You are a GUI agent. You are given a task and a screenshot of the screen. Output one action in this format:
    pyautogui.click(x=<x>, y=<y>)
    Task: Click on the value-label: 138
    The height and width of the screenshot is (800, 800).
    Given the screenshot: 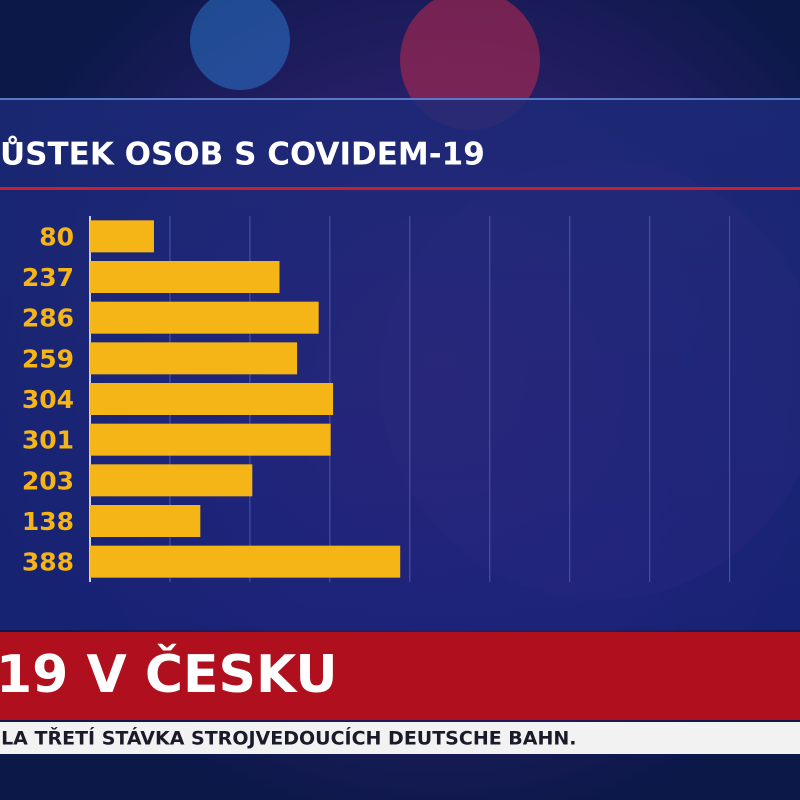 What is the action you would take?
    pyautogui.click(x=48, y=521)
    